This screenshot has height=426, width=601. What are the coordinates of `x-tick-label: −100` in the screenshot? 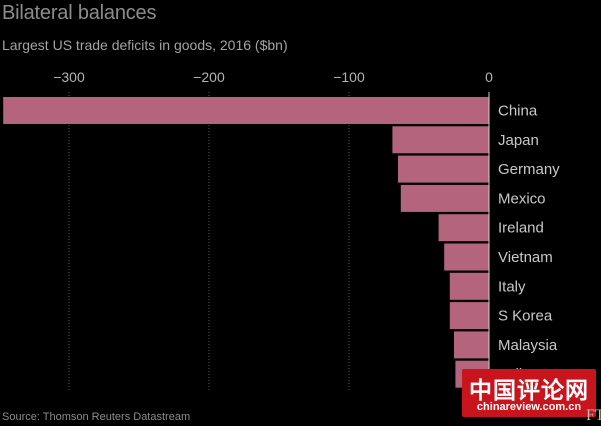 It's located at (349, 77).